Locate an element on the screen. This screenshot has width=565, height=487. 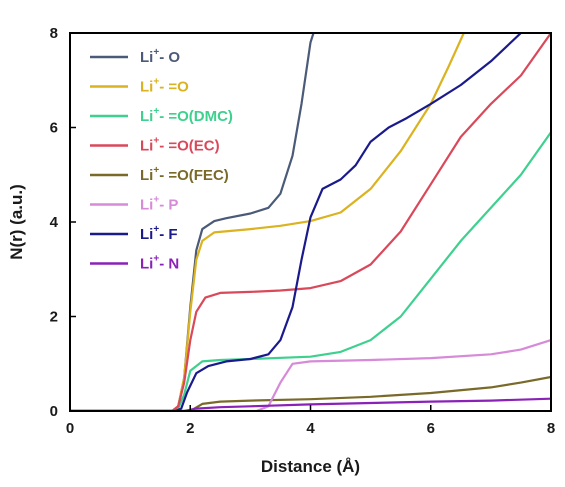
y-tick-label: 4 is located at coordinates (54, 222).